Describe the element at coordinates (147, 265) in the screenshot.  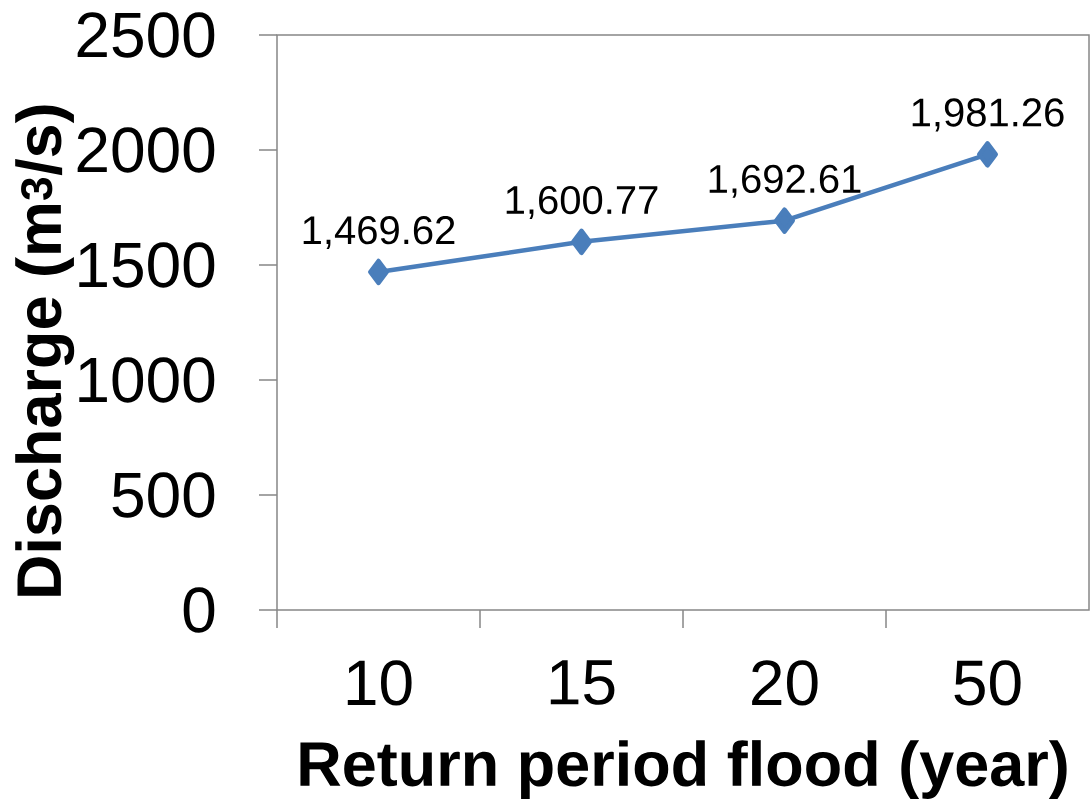
I see `y-tick-label: 1500` at that location.